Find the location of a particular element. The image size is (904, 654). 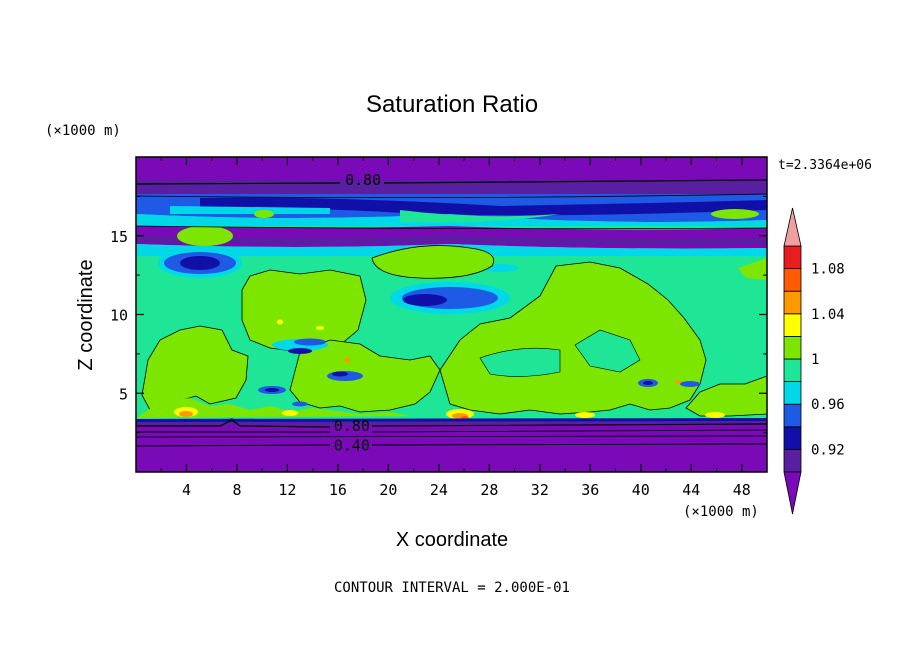

x-tick-label-11: 48 is located at coordinates (742, 490).